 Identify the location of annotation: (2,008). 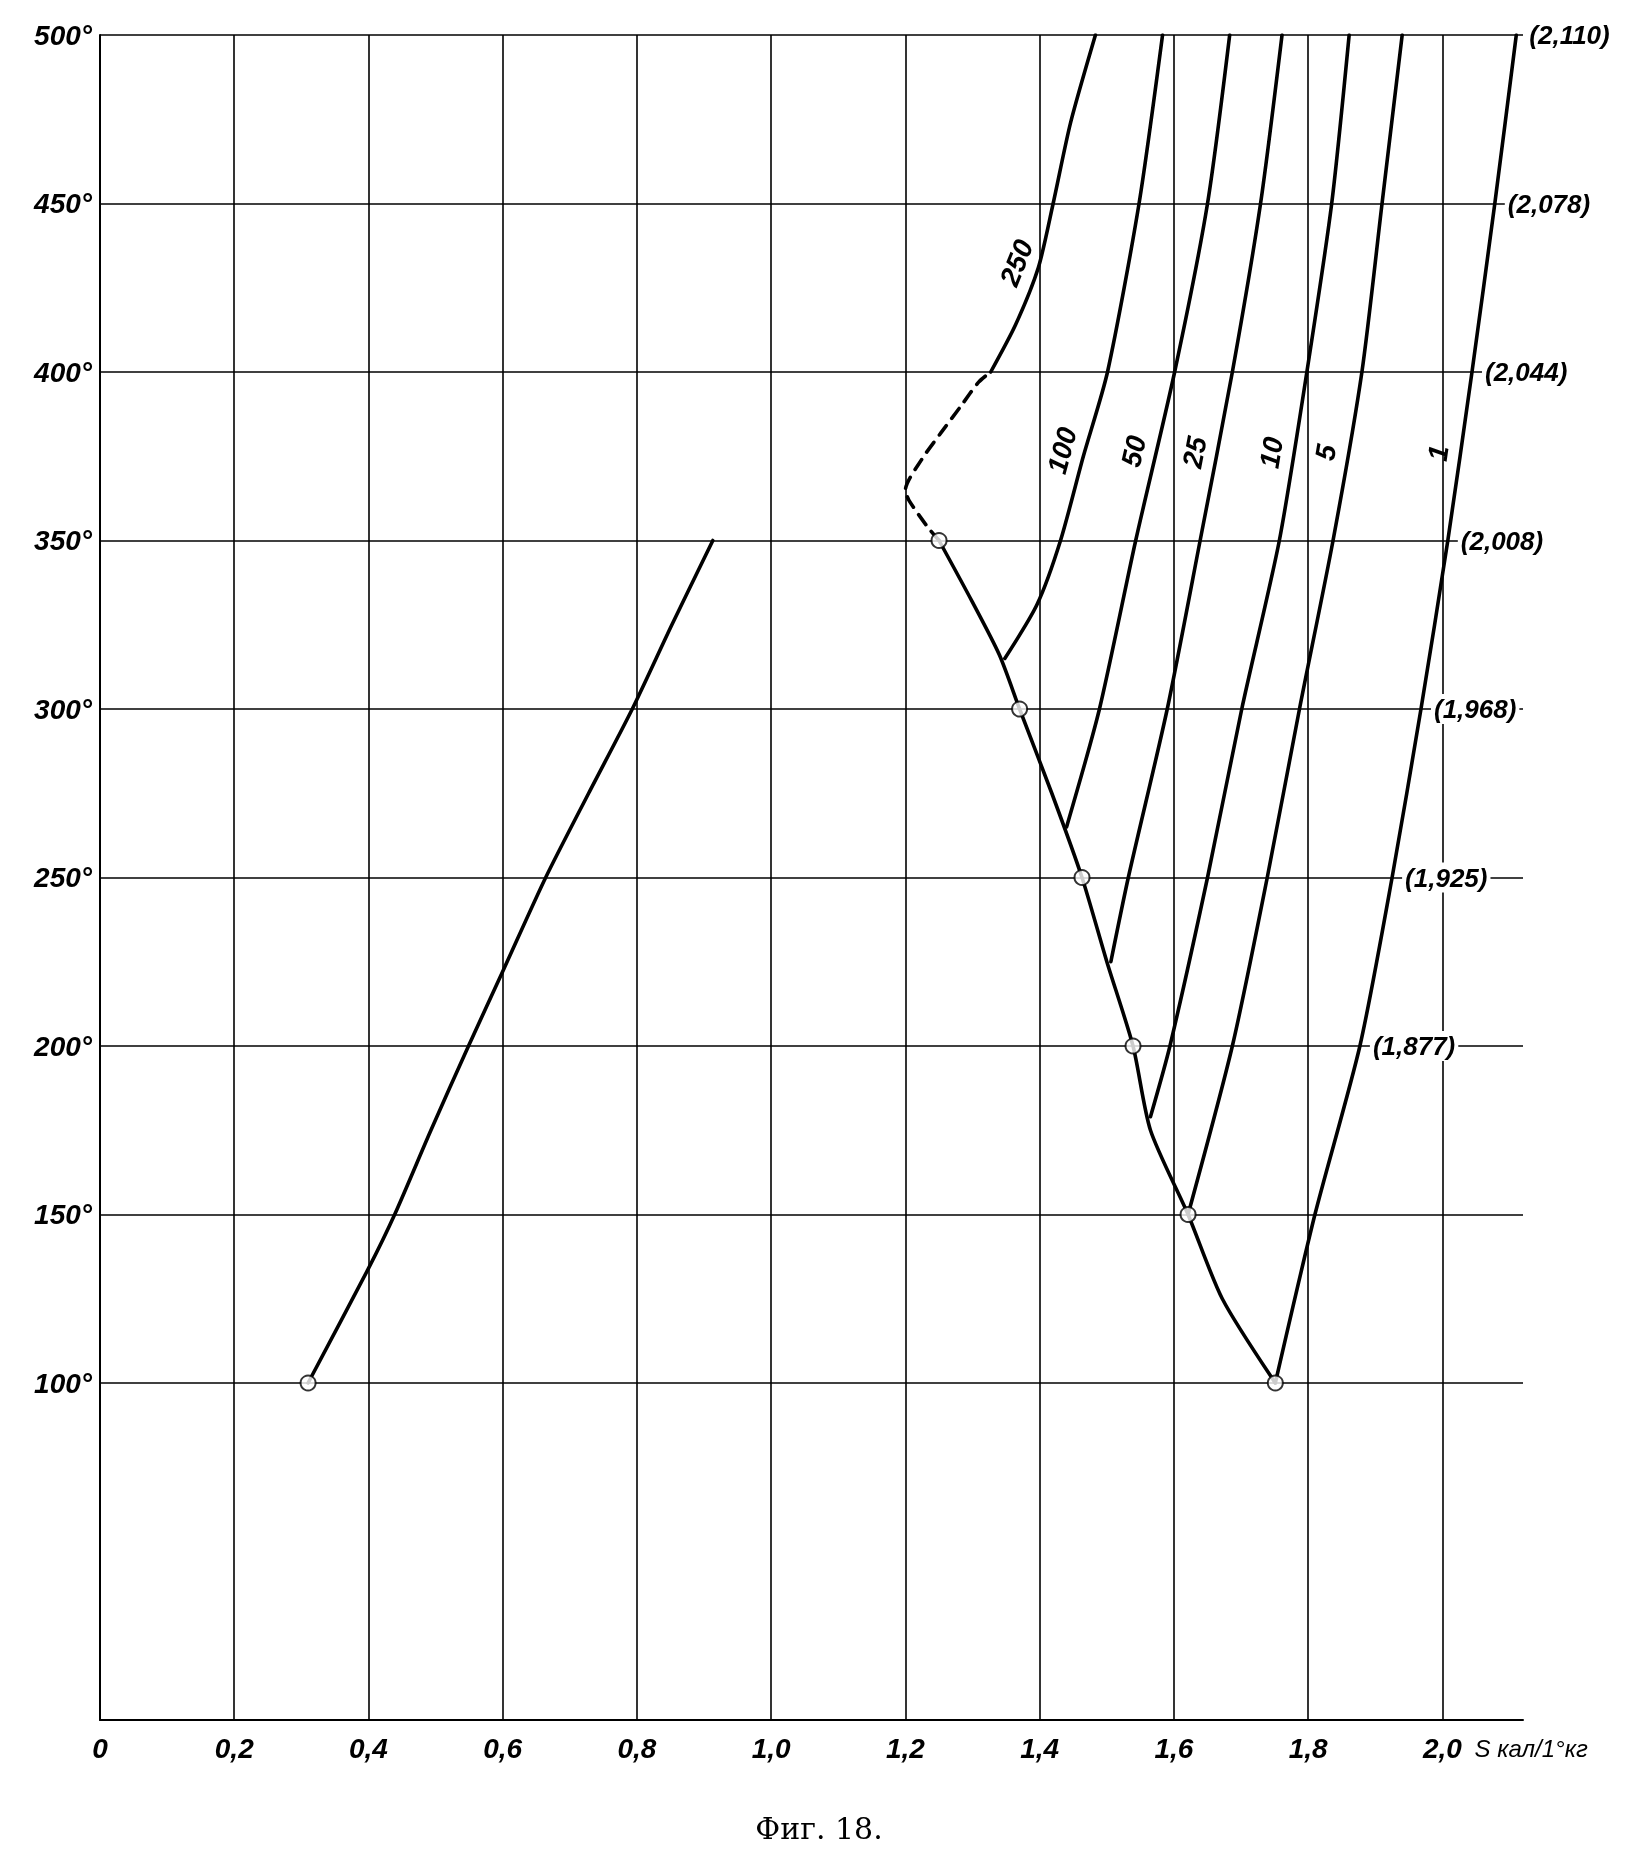
(1502, 540).